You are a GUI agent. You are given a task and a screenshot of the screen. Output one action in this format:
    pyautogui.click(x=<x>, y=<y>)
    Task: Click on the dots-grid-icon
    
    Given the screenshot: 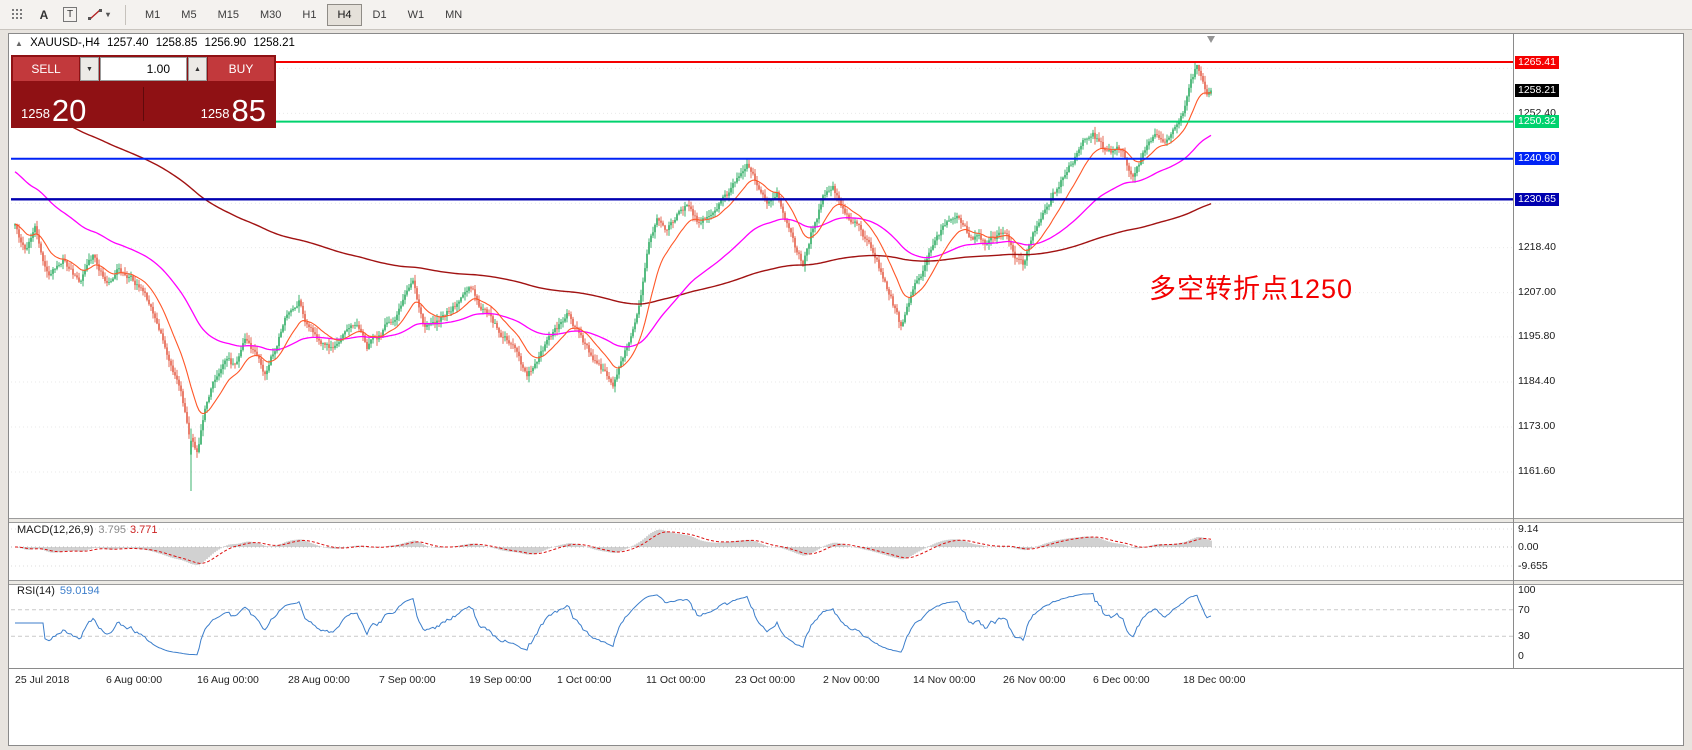 What is the action you would take?
    pyautogui.click(x=17, y=13)
    